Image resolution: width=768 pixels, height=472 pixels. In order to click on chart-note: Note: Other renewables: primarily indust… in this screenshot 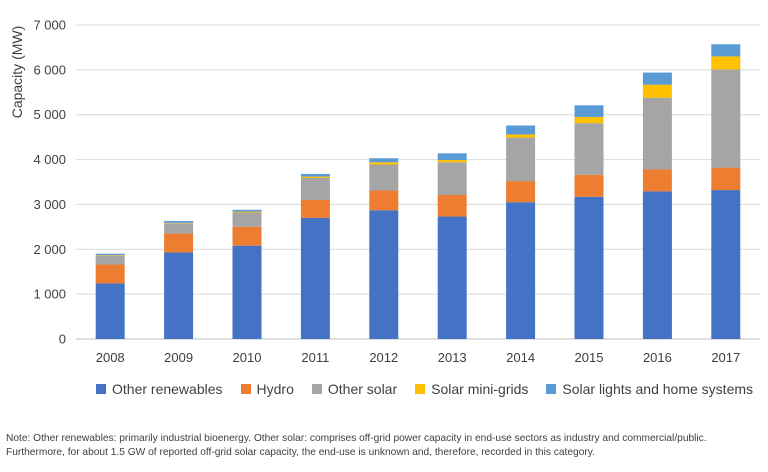, I will do `click(385, 446)`.